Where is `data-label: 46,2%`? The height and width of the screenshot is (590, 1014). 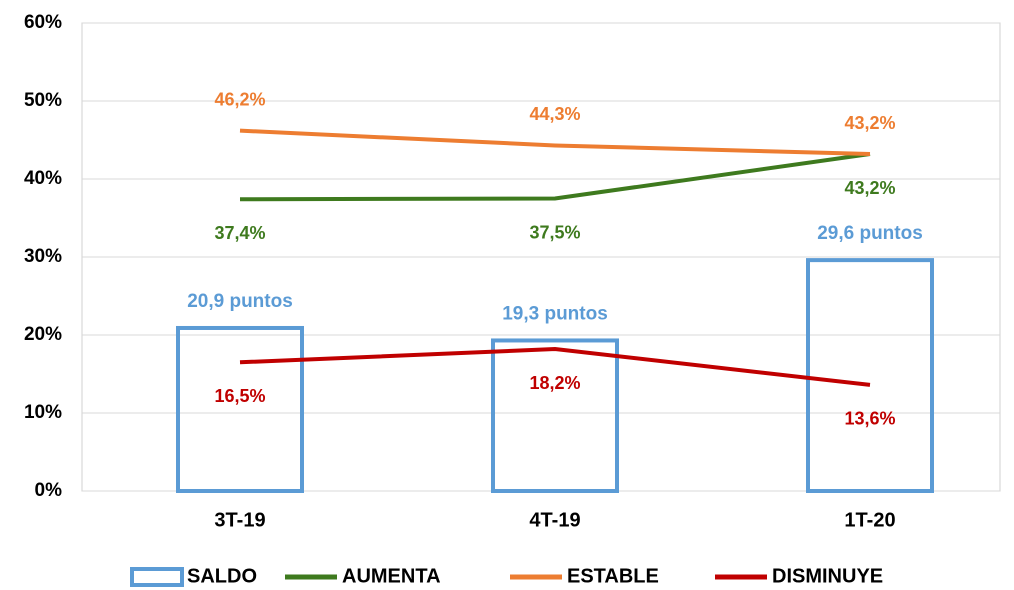 data-label: 46,2% is located at coordinates (239, 99).